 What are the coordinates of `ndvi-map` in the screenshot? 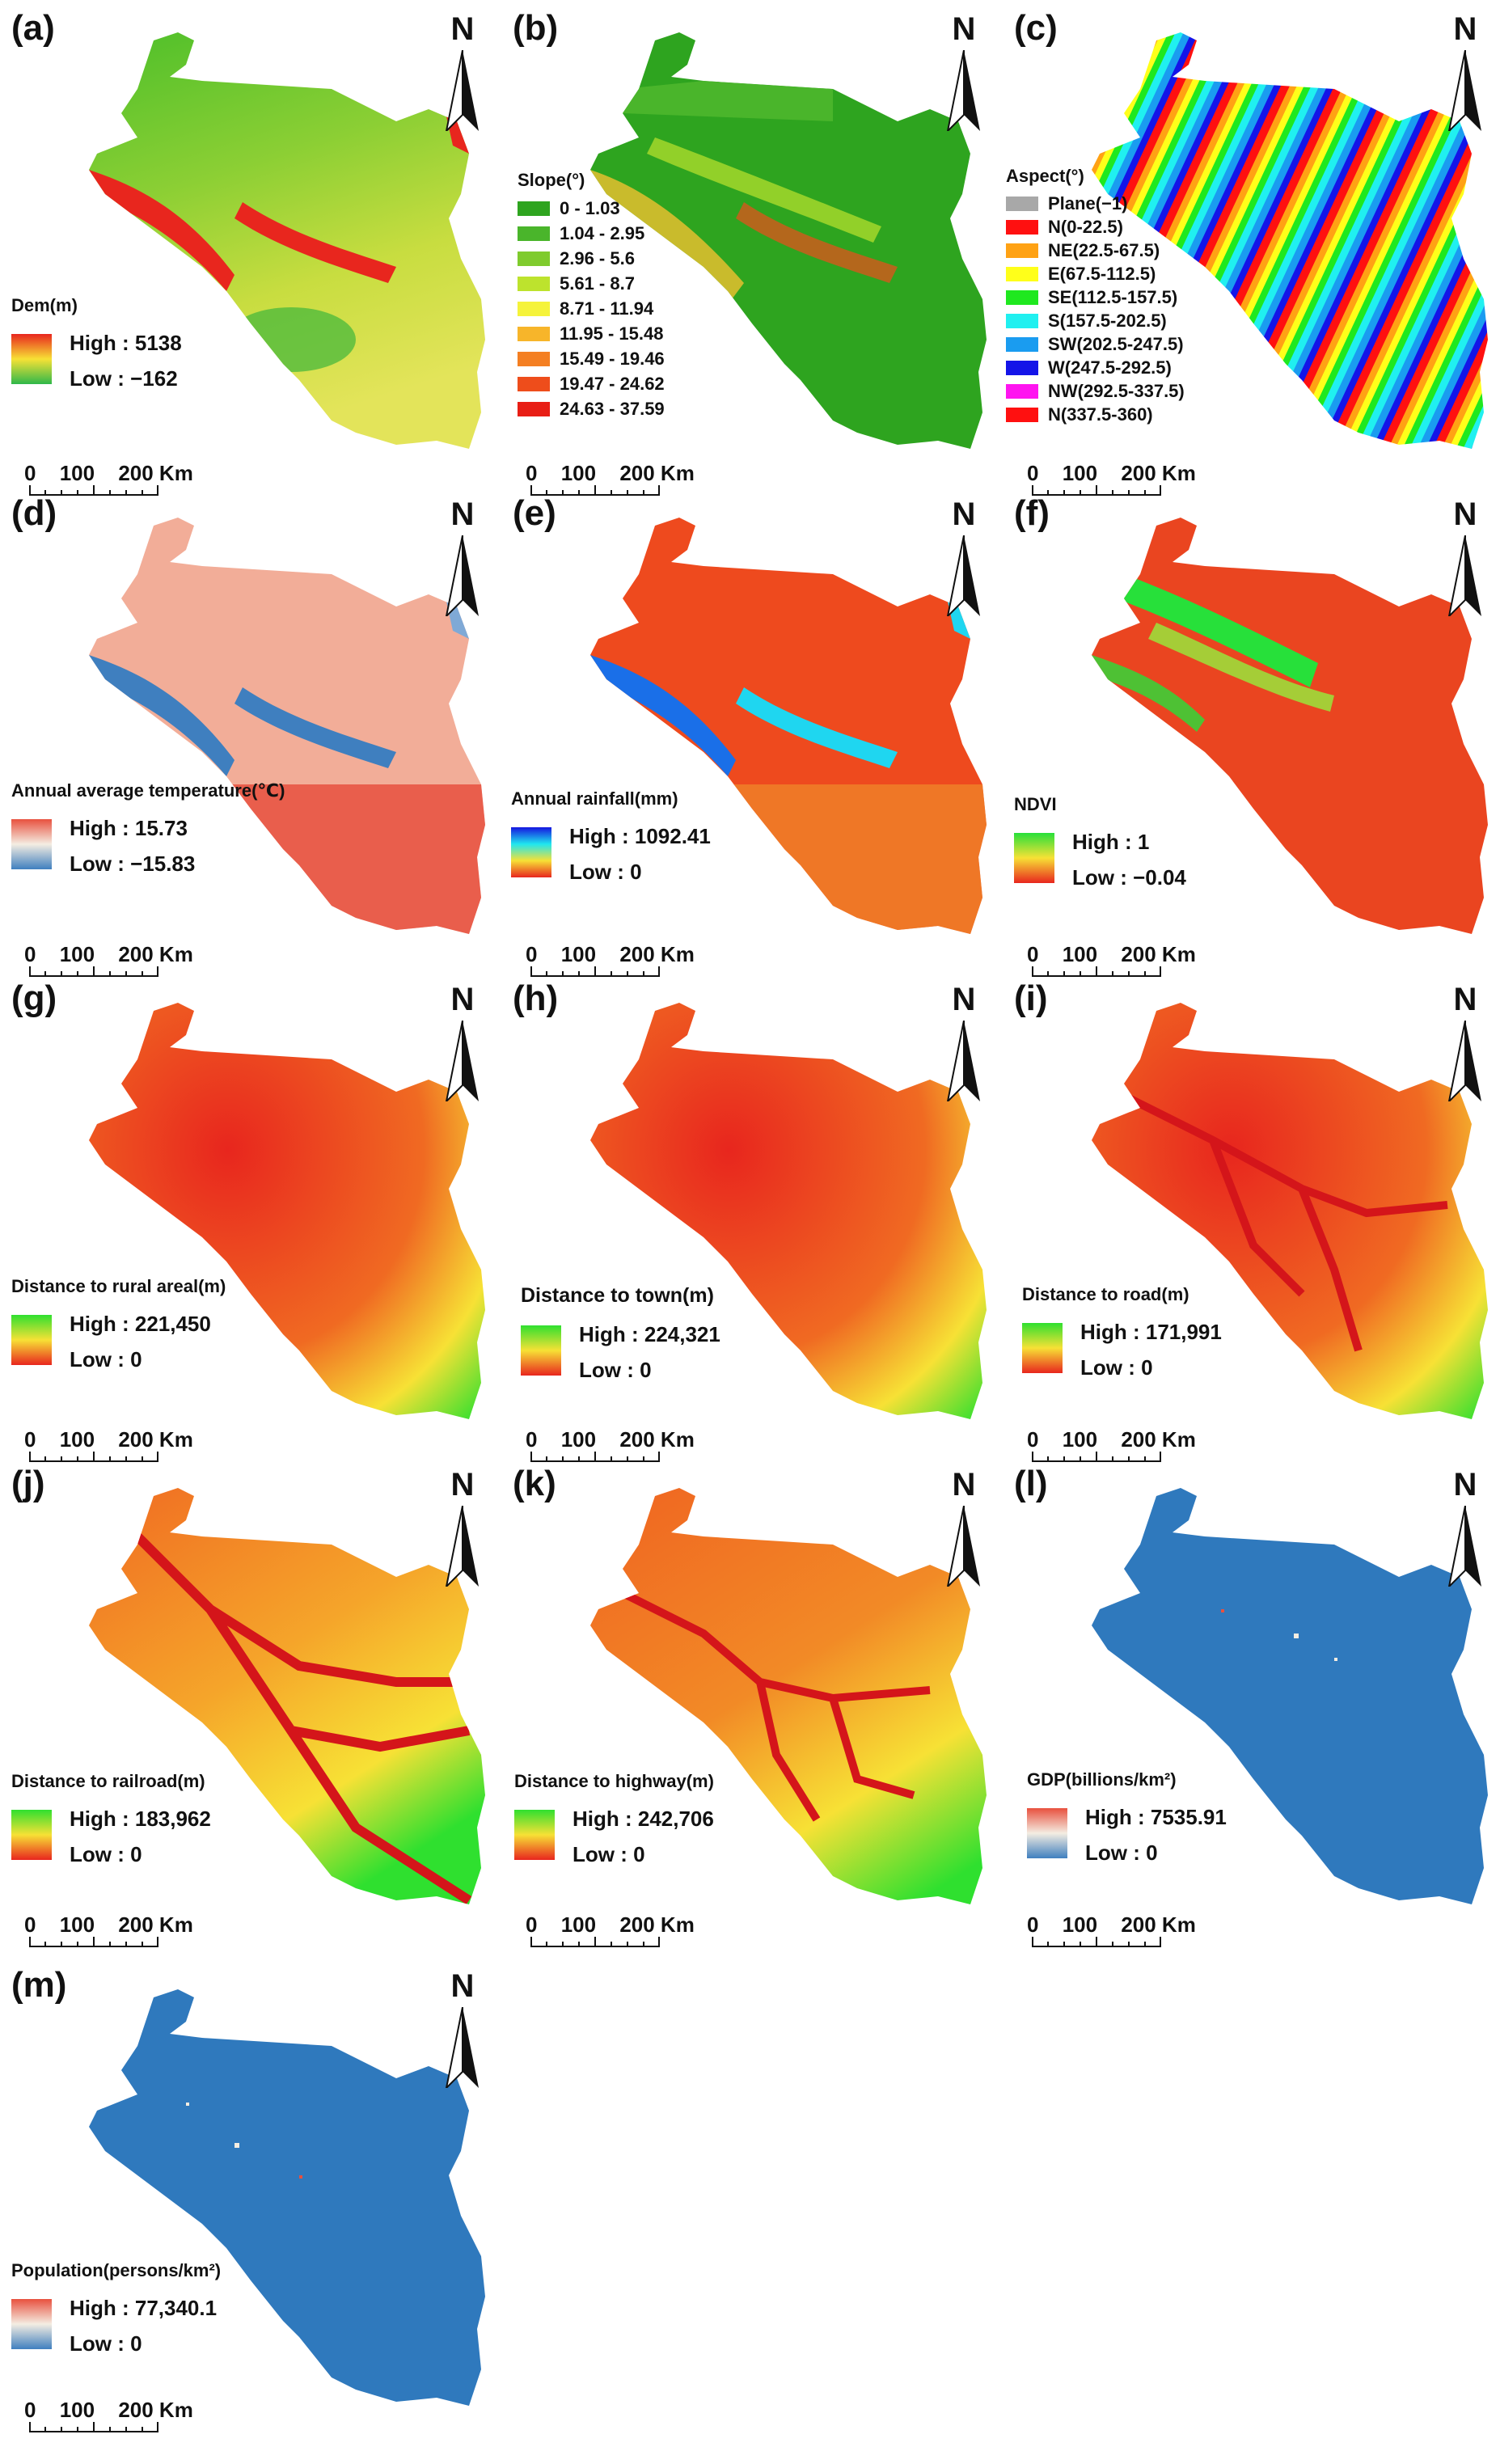 It's located at (1290, 728).